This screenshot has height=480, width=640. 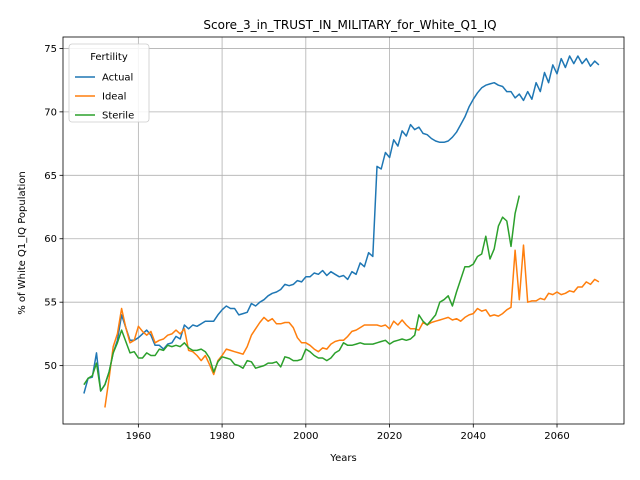 I want to click on x-tick-label: 1980, so click(x=221, y=436).